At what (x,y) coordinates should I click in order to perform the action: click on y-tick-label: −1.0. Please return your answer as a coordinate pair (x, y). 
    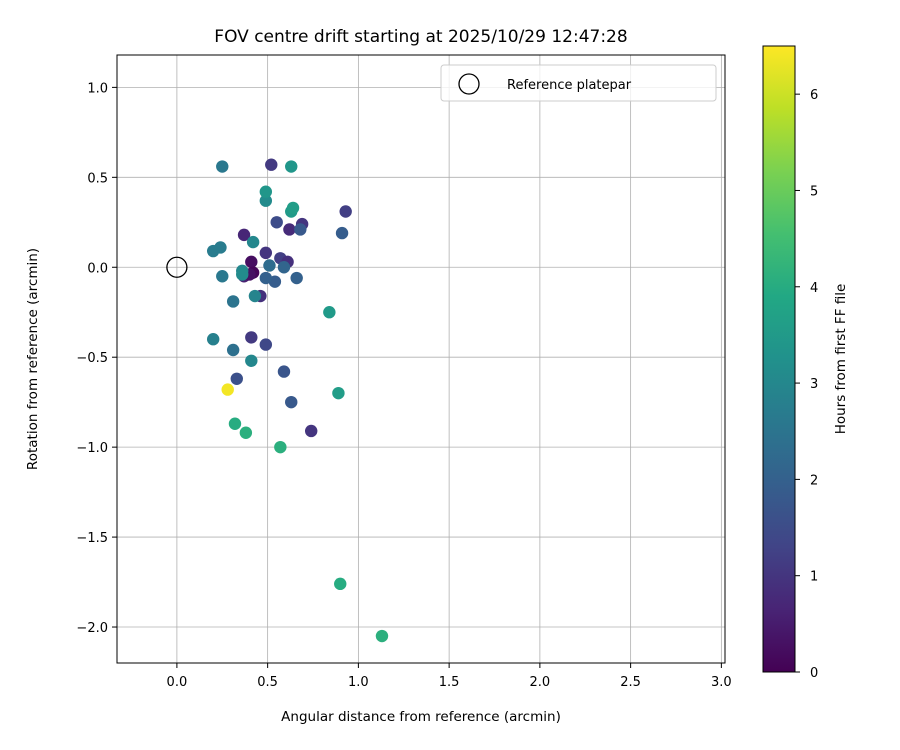
    Looking at the image, I should click on (92, 448).